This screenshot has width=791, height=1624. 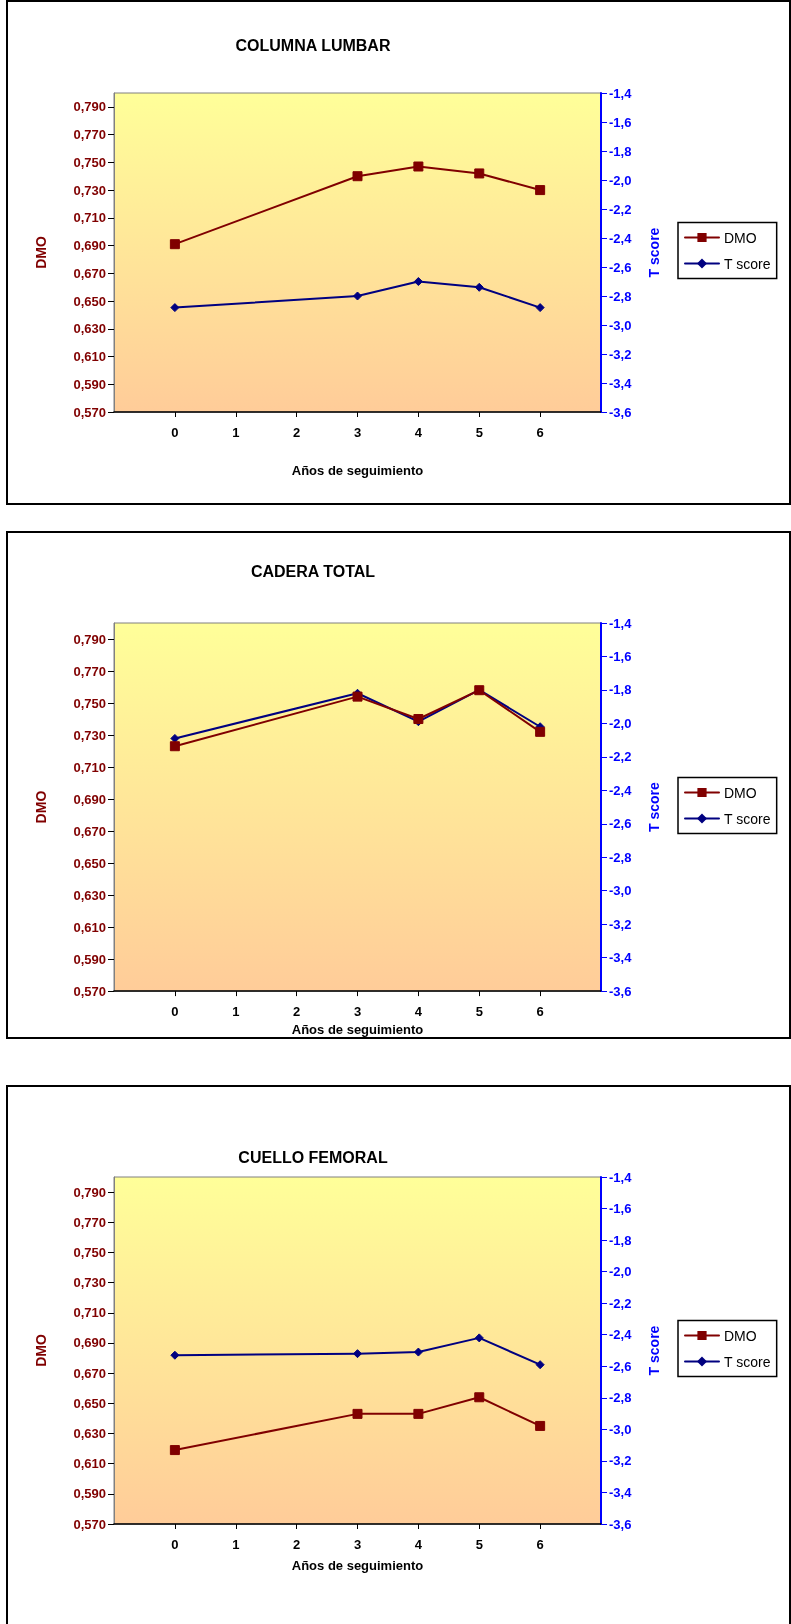 I want to click on y-tick-label: 0,770, so click(x=89, y=135).